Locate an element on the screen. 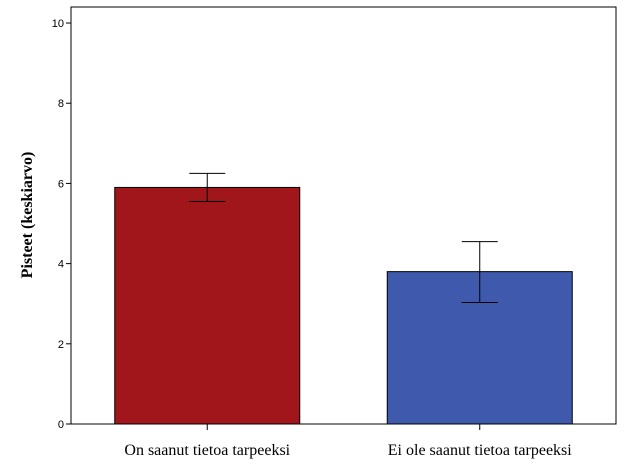 Image resolution: width=626 pixels, height=469 pixels. y-tick-label: 0 is located at coordinates (61, 425).